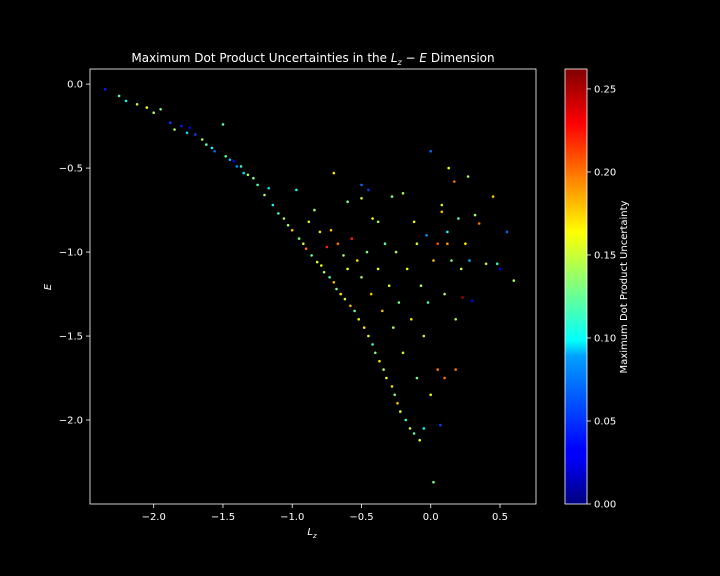  What do you see at coordinates (400, 62) in the screenshot?
I see `title-sub: z` at bounding box center [400, 62].